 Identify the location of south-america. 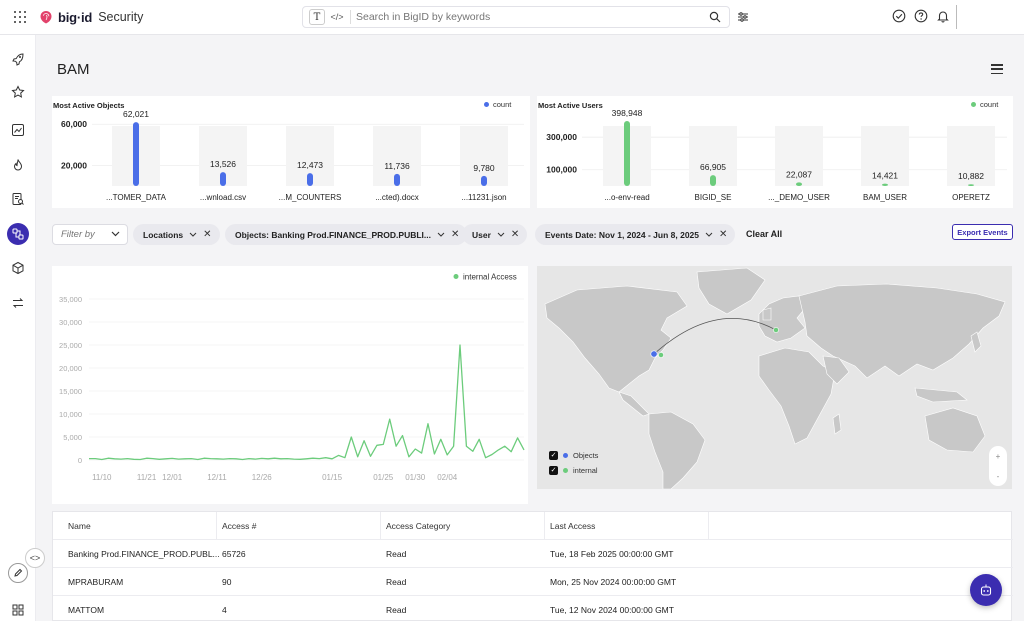
(677, 450).